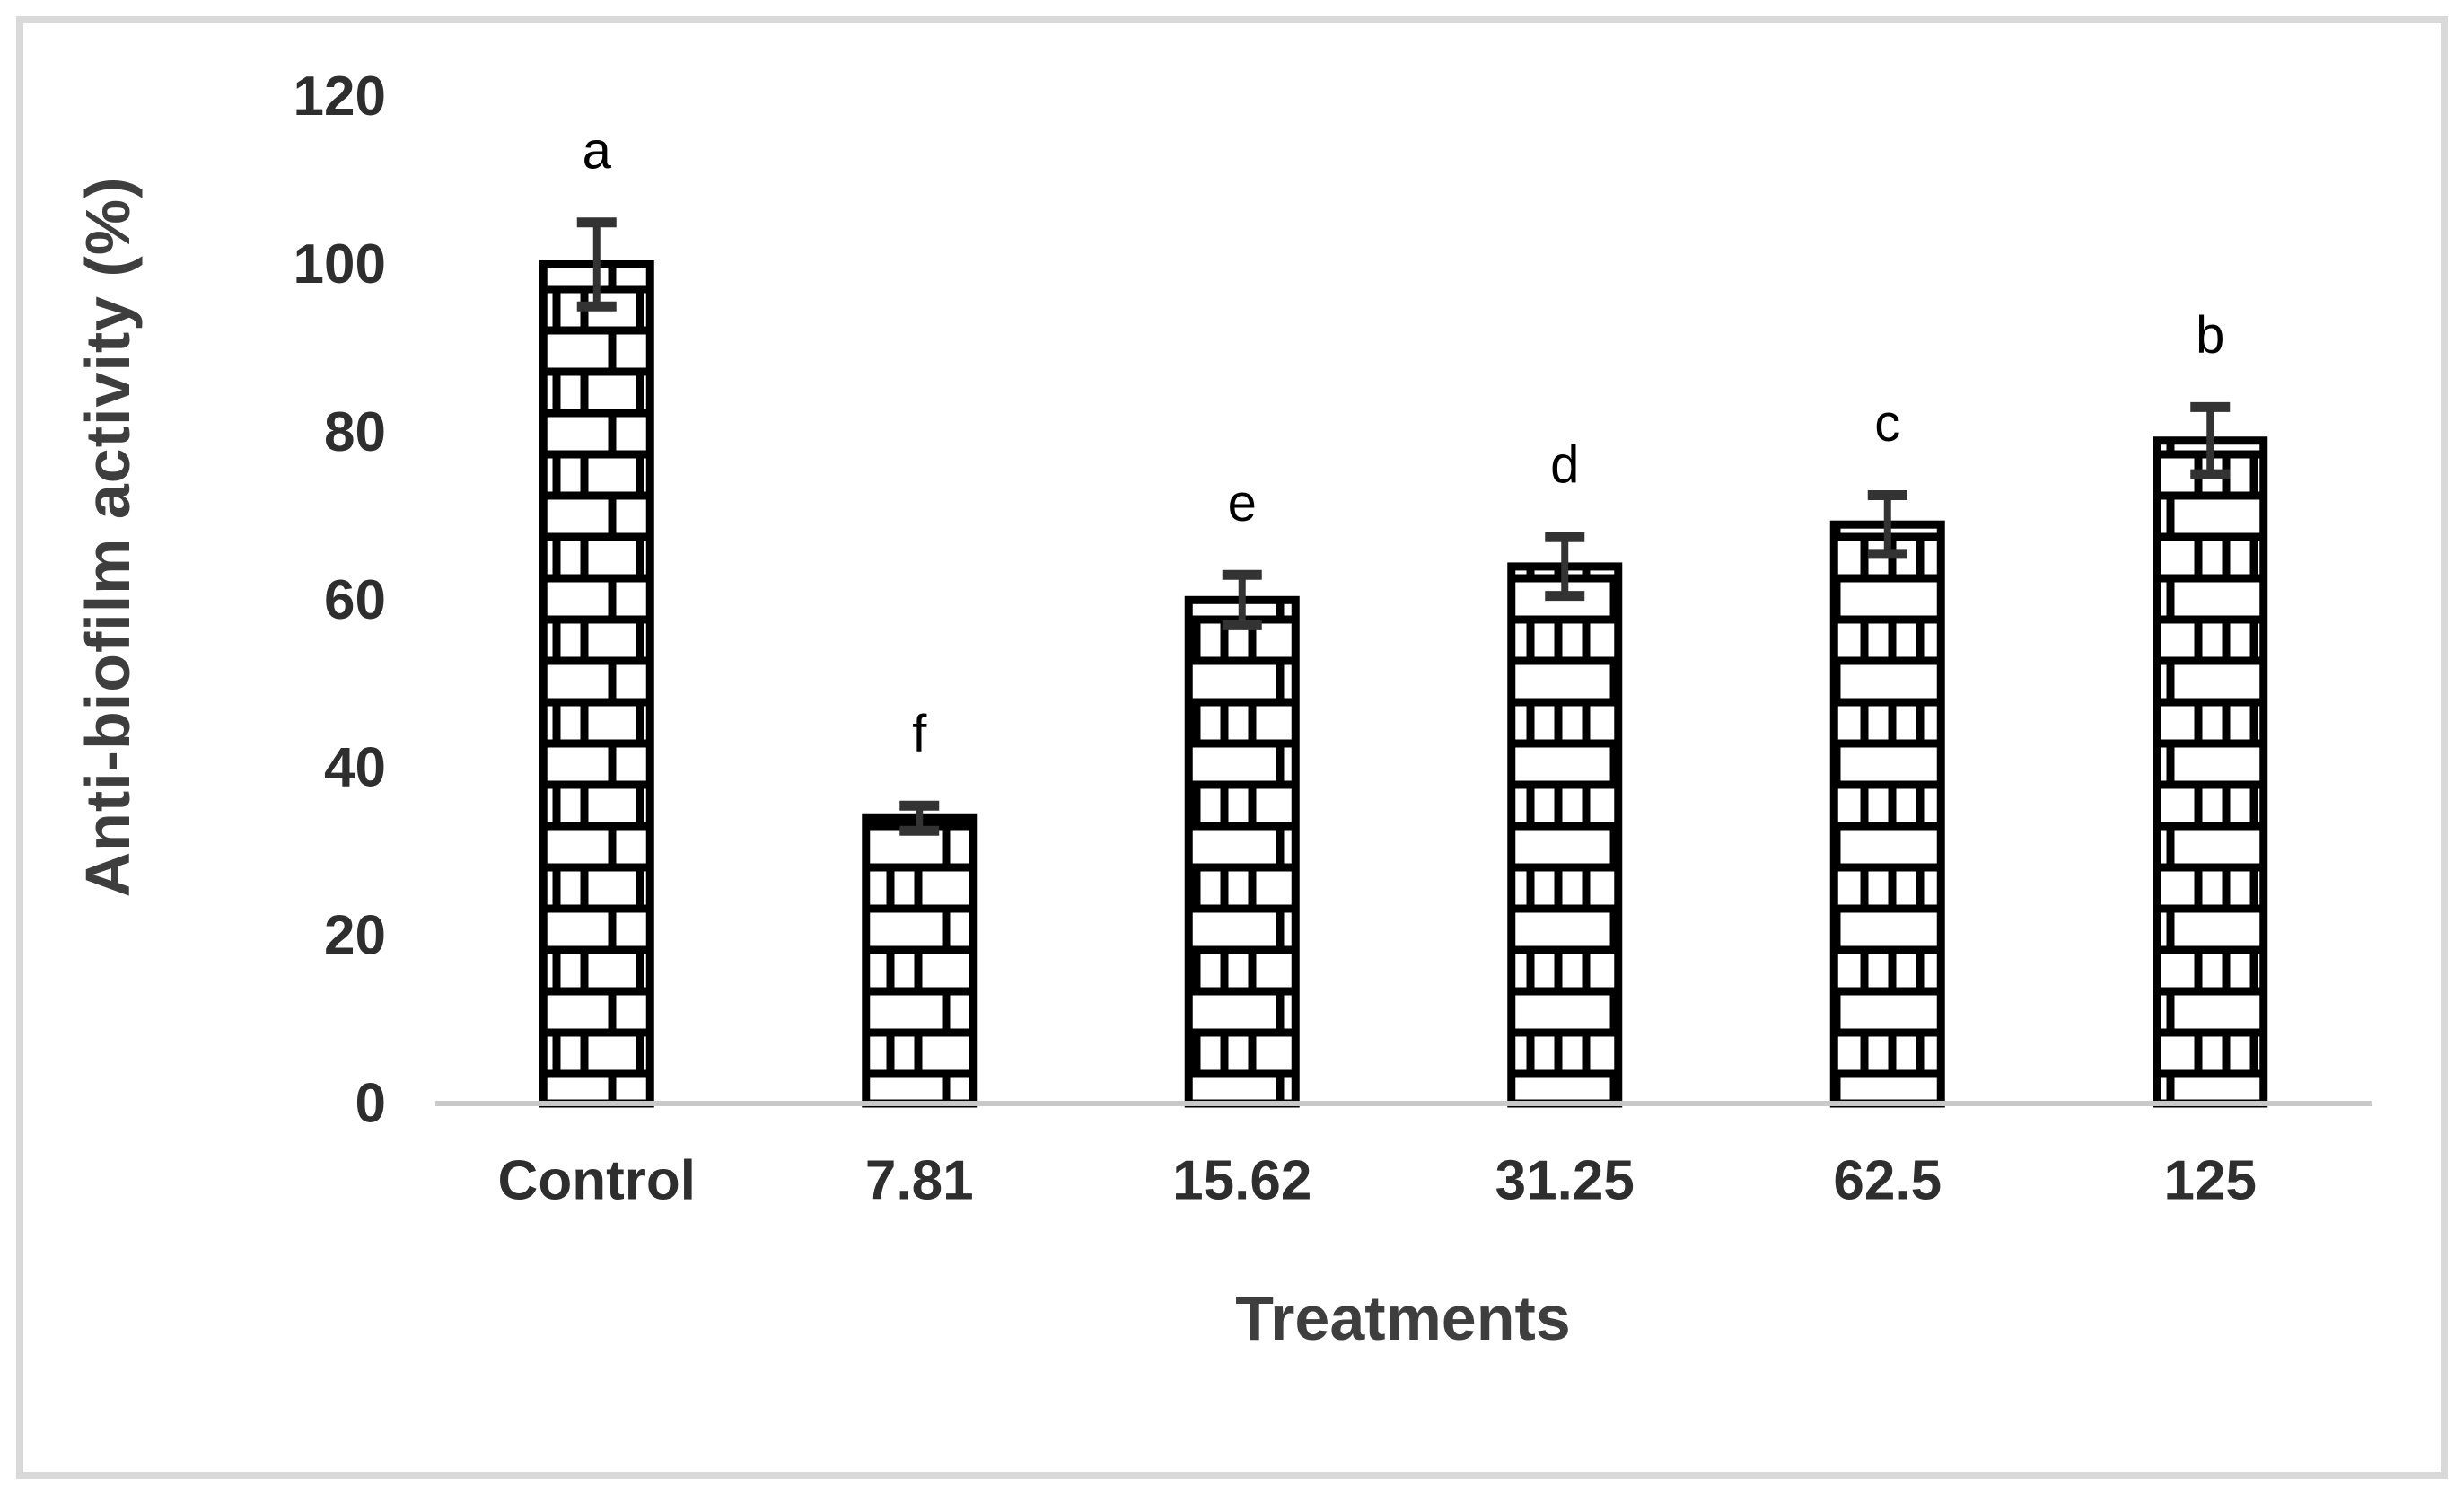  What do you see at coordinates (340, 97) in the screenshot?
I see `y-tick-label: 120` at bounding box center [340, 97].